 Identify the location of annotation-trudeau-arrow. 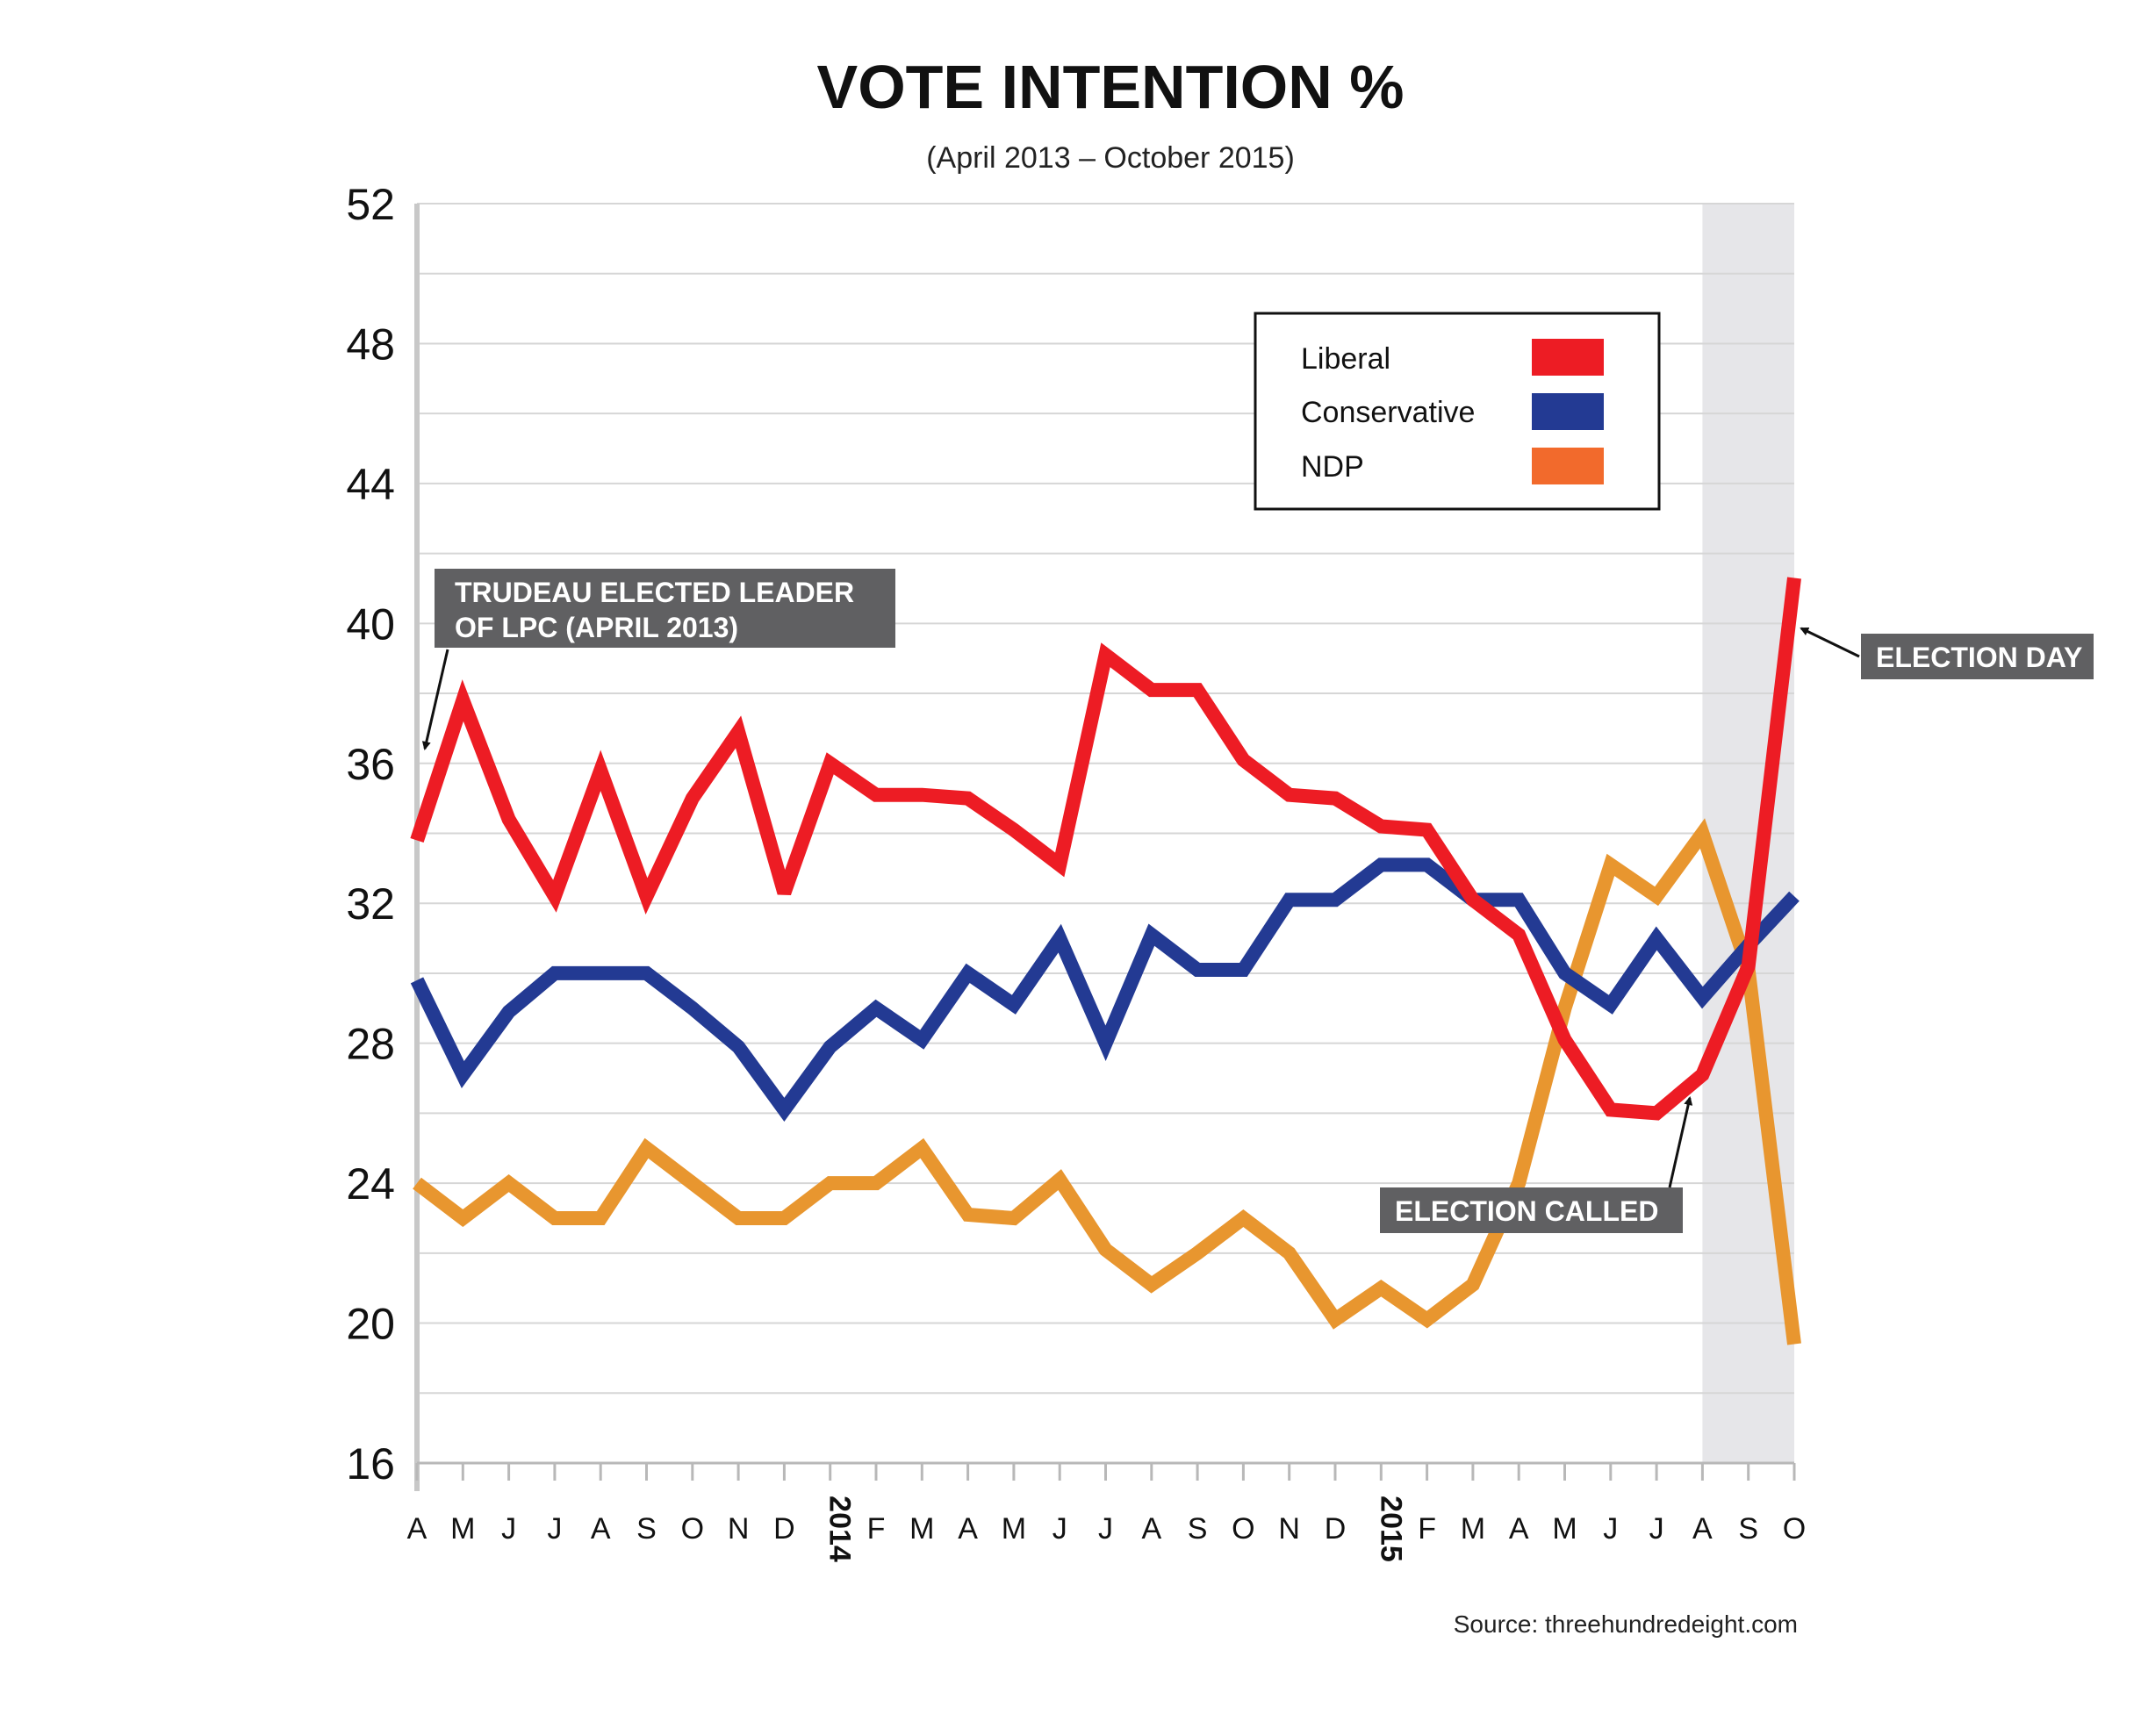
(435, 699).